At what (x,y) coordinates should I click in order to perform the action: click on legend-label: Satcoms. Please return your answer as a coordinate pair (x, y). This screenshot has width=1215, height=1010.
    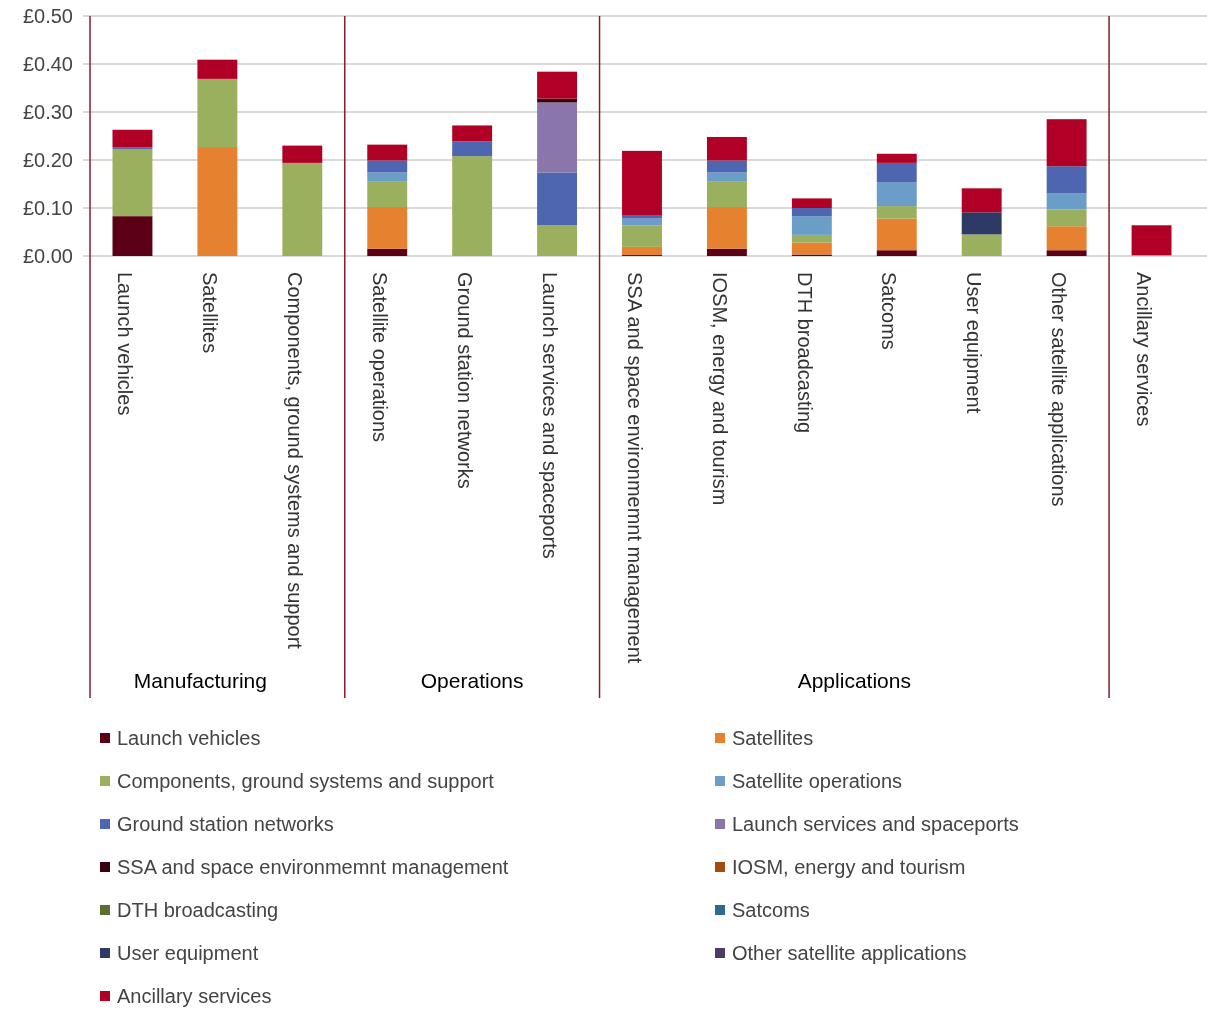
    Looking at the image, I should click on (771, 910).